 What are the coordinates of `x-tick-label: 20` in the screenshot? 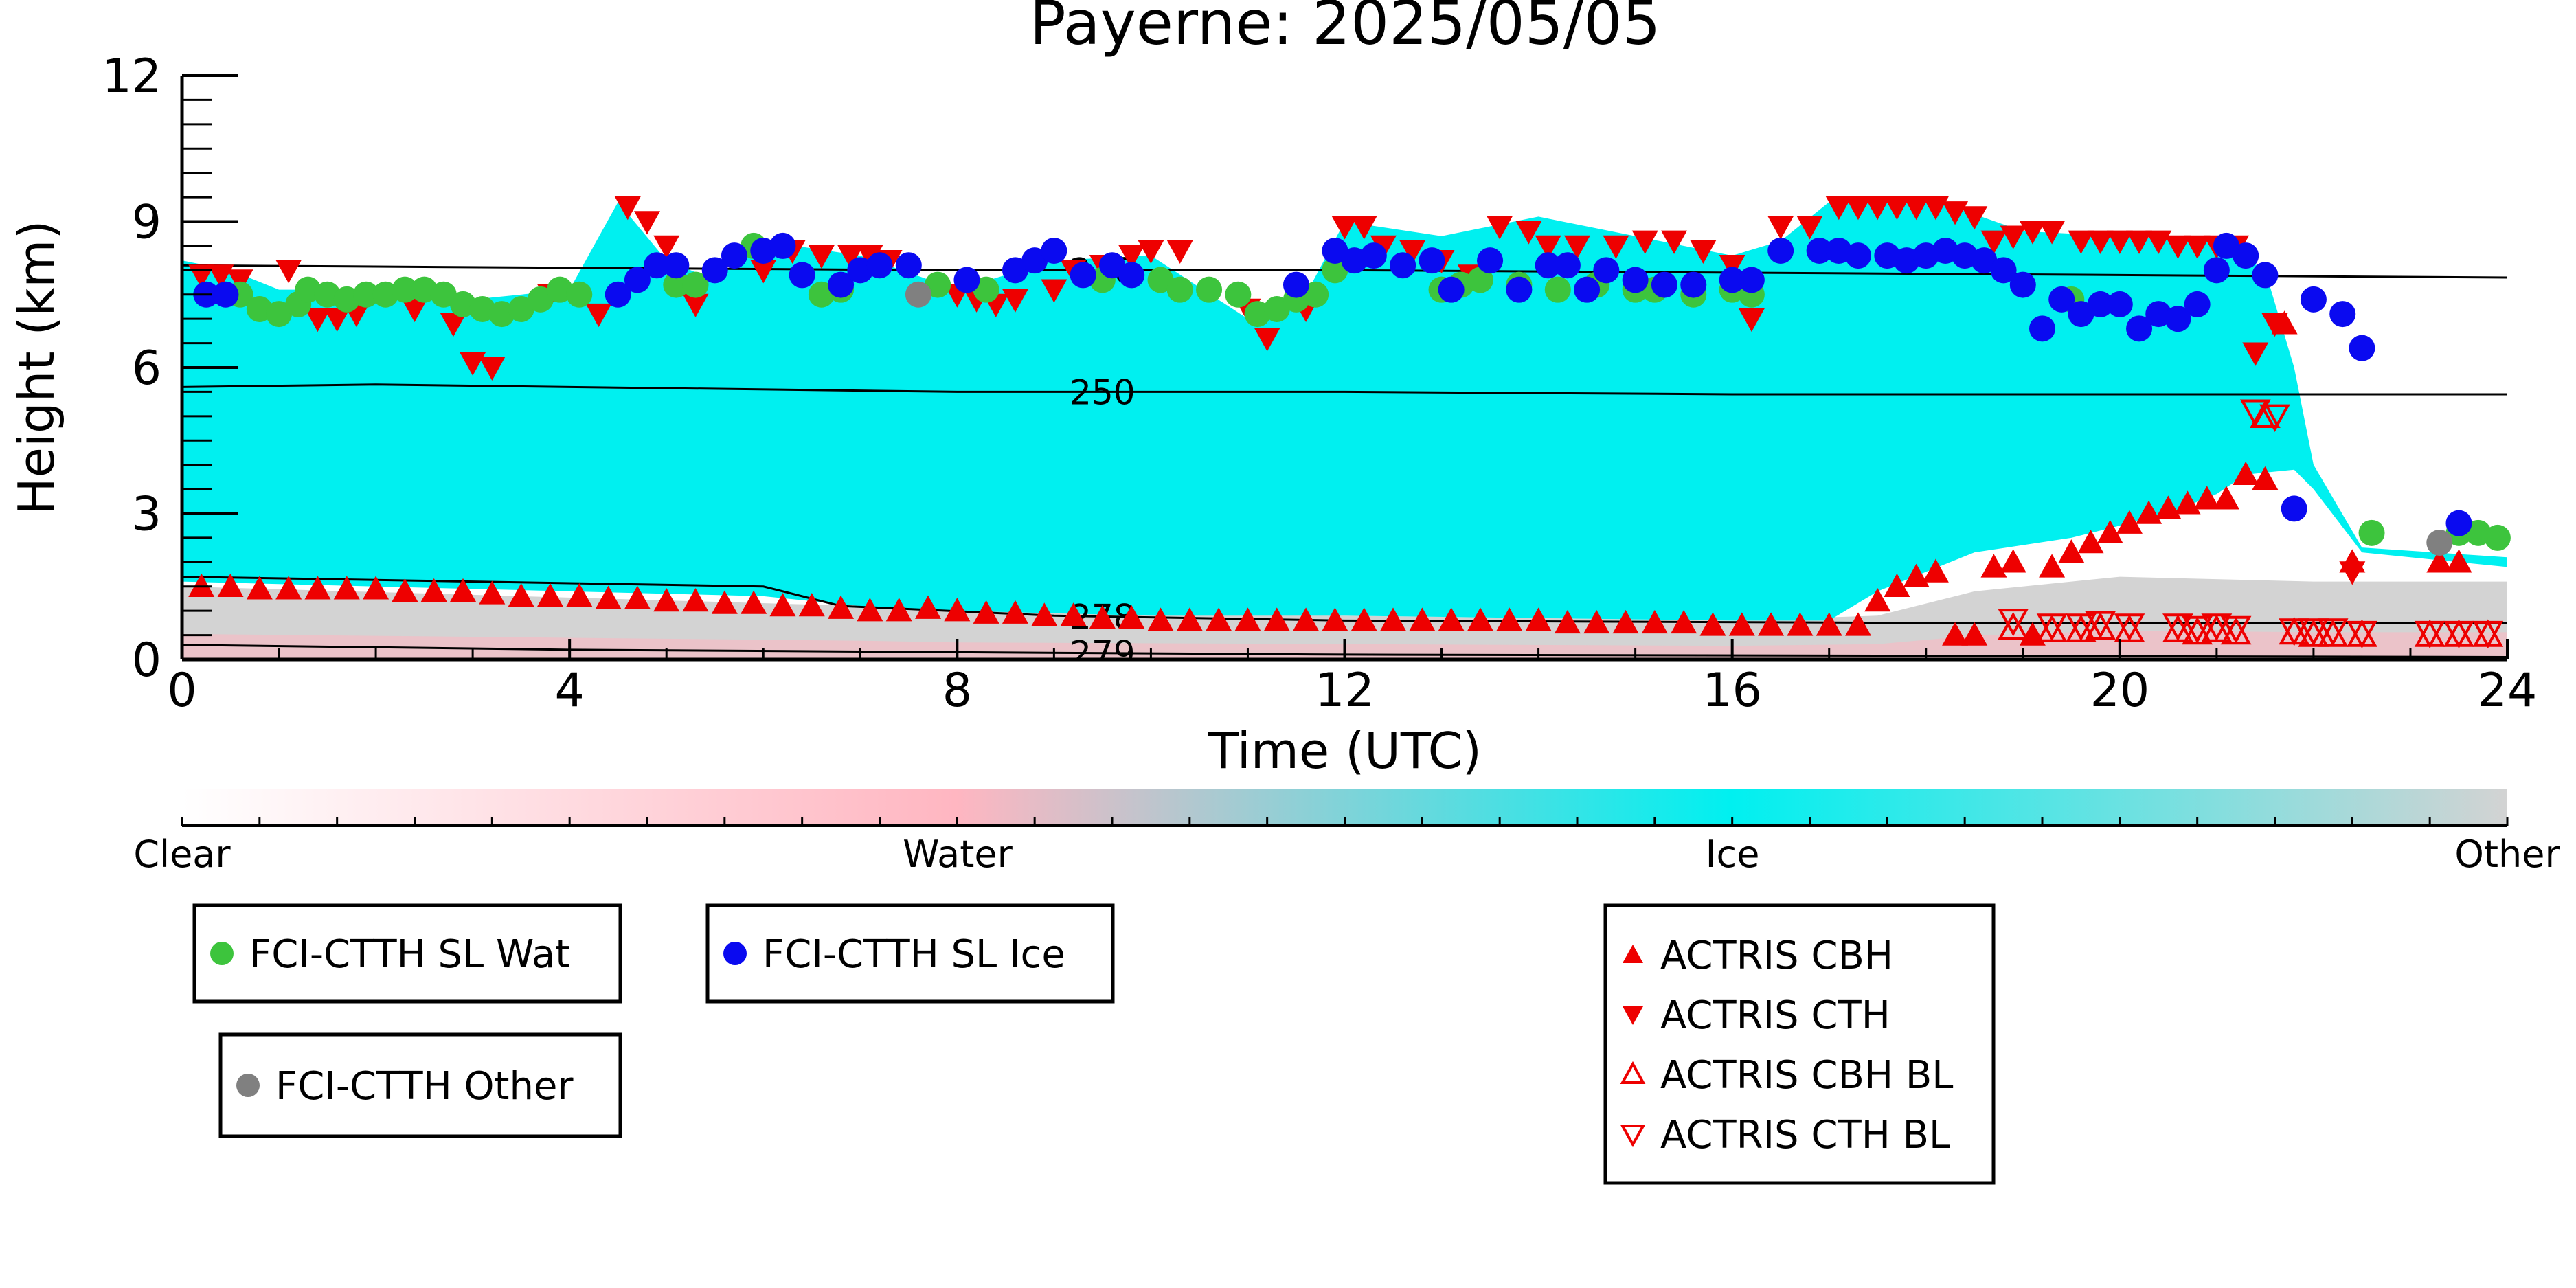 It's located at (2120, 691).